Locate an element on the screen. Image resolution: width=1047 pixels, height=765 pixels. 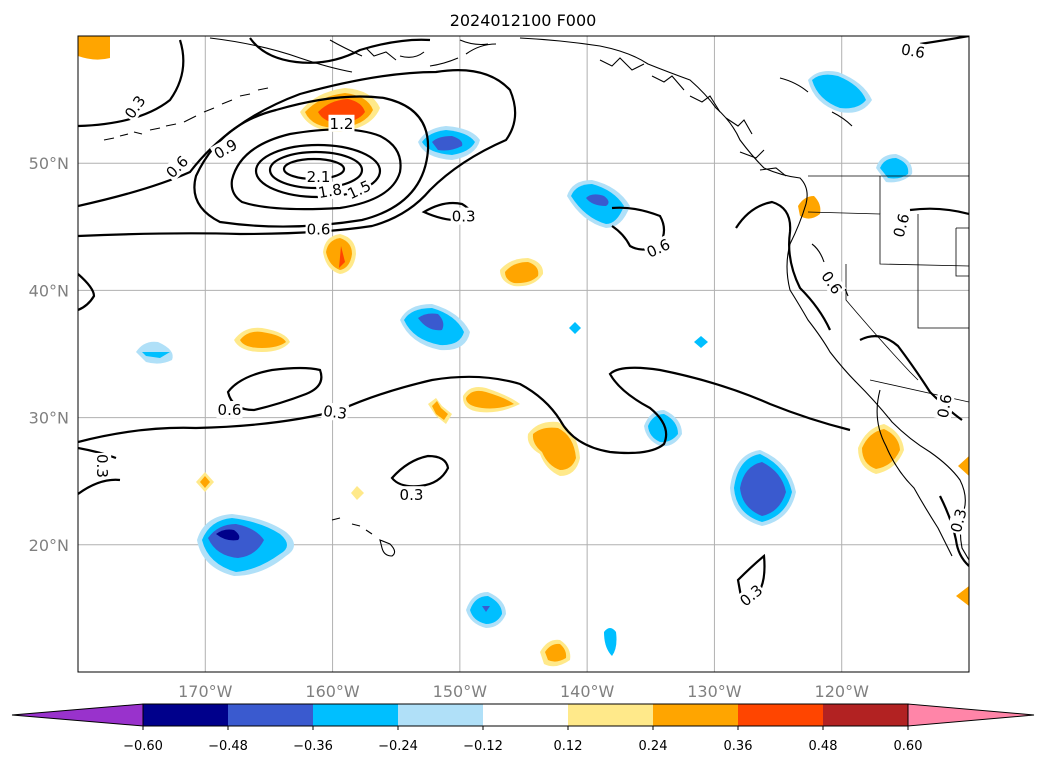
colorbar-tick-label: −0.36 is located at coordinates (313, 746).